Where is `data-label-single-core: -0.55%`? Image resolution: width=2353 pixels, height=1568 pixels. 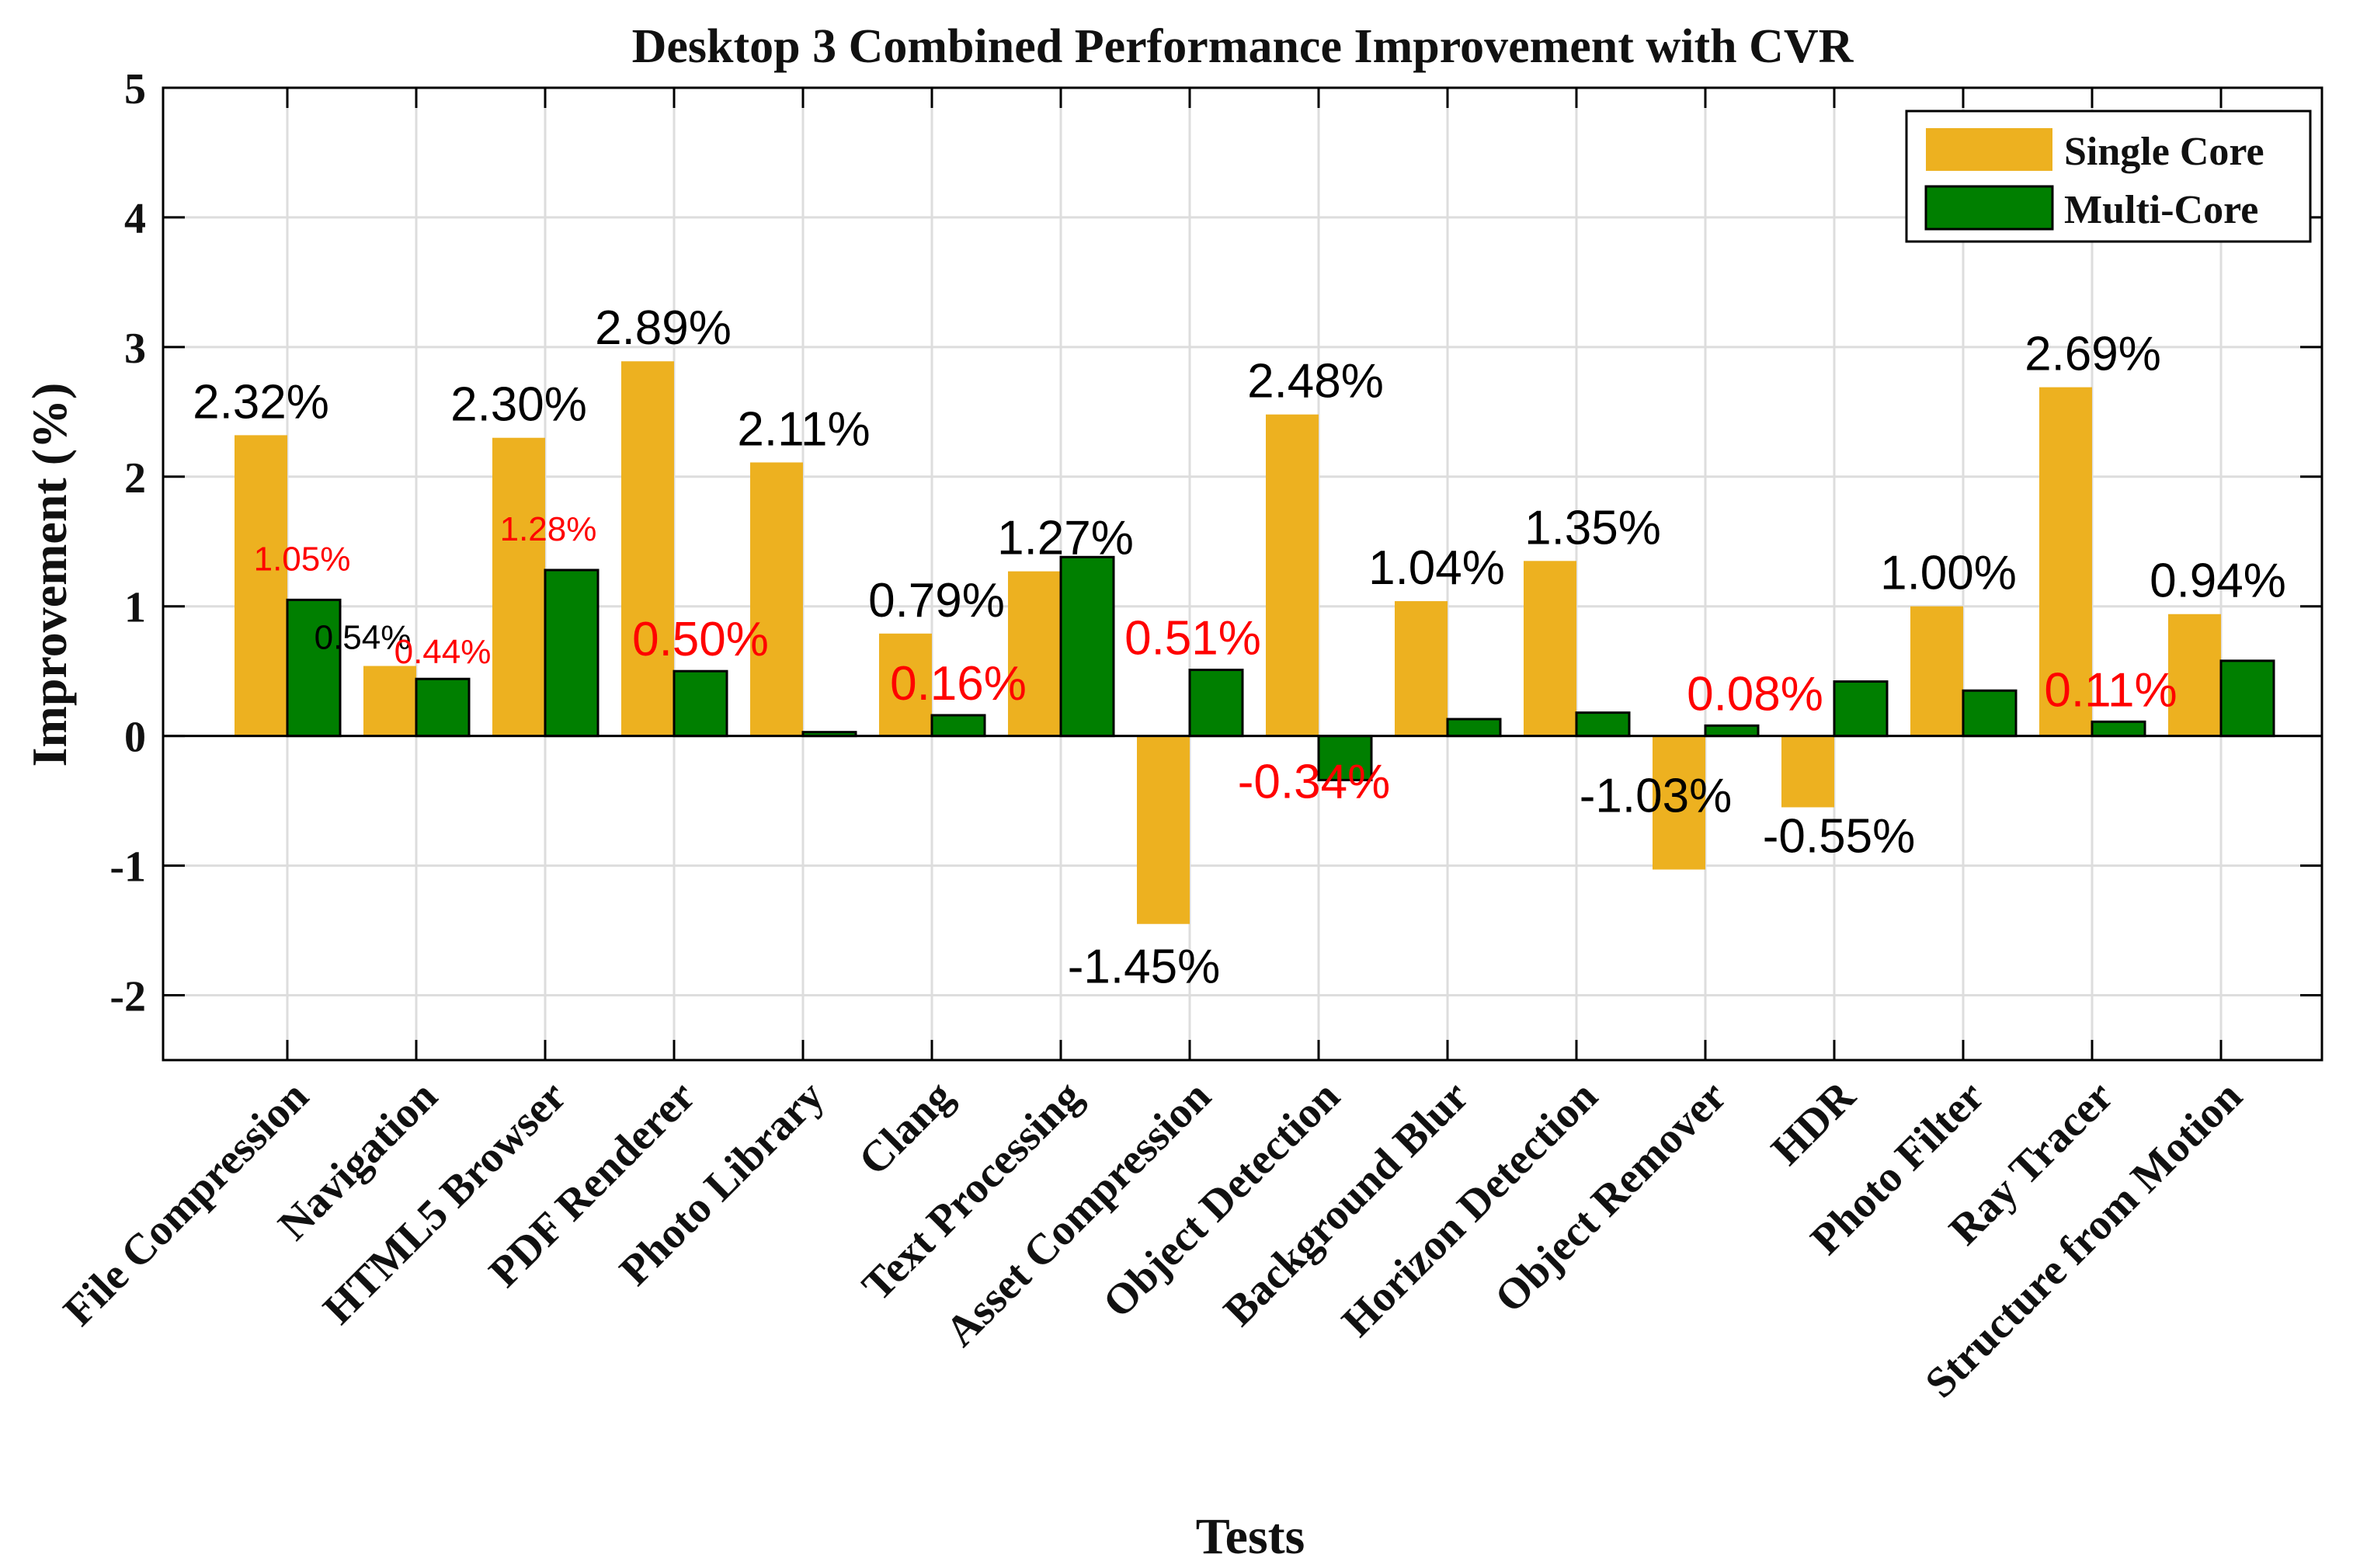
data-label-single-core: -0.55% is located at coordinates (1839, 837).